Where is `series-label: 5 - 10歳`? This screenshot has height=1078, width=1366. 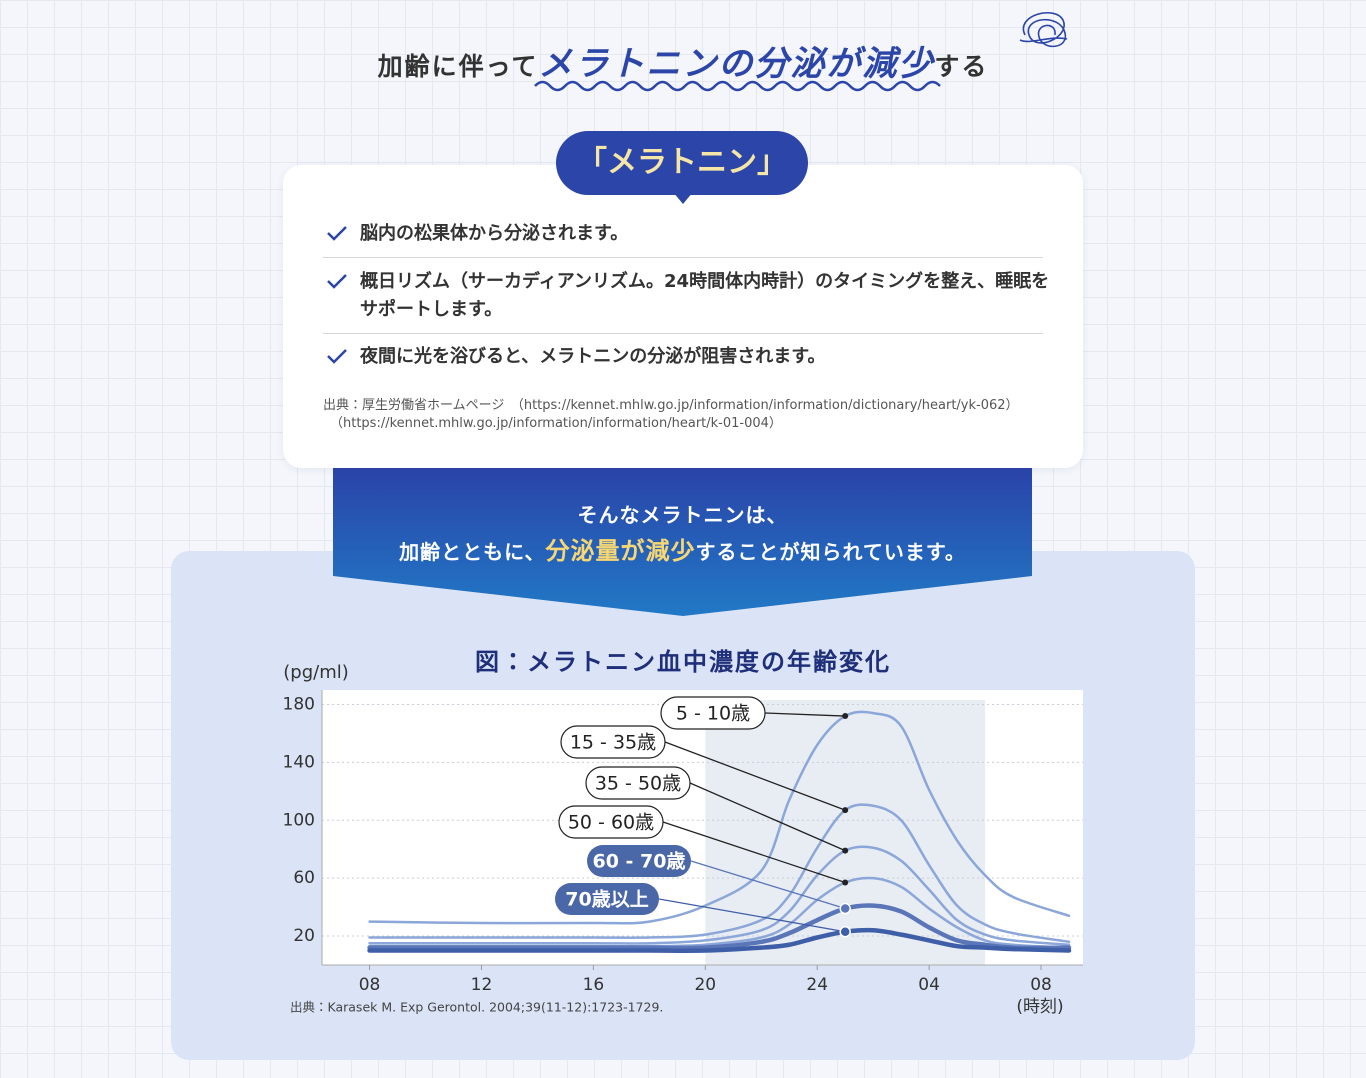 series-label: 5 - 10歳 is located at coordinates (713, 714).